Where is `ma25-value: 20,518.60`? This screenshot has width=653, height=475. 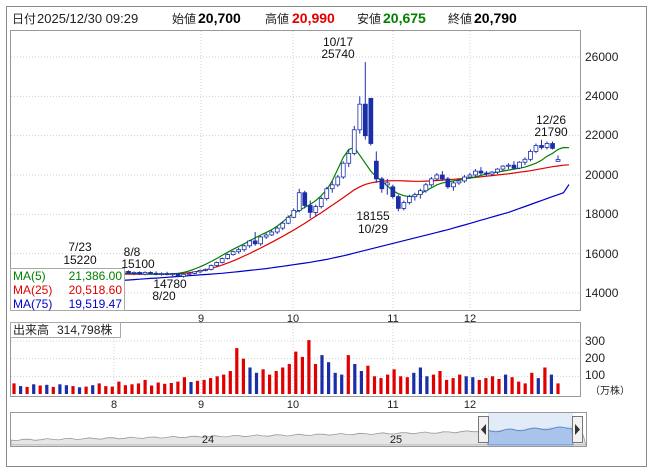 ma25-value: 20,518.60 is located at coordinates (96, 290).